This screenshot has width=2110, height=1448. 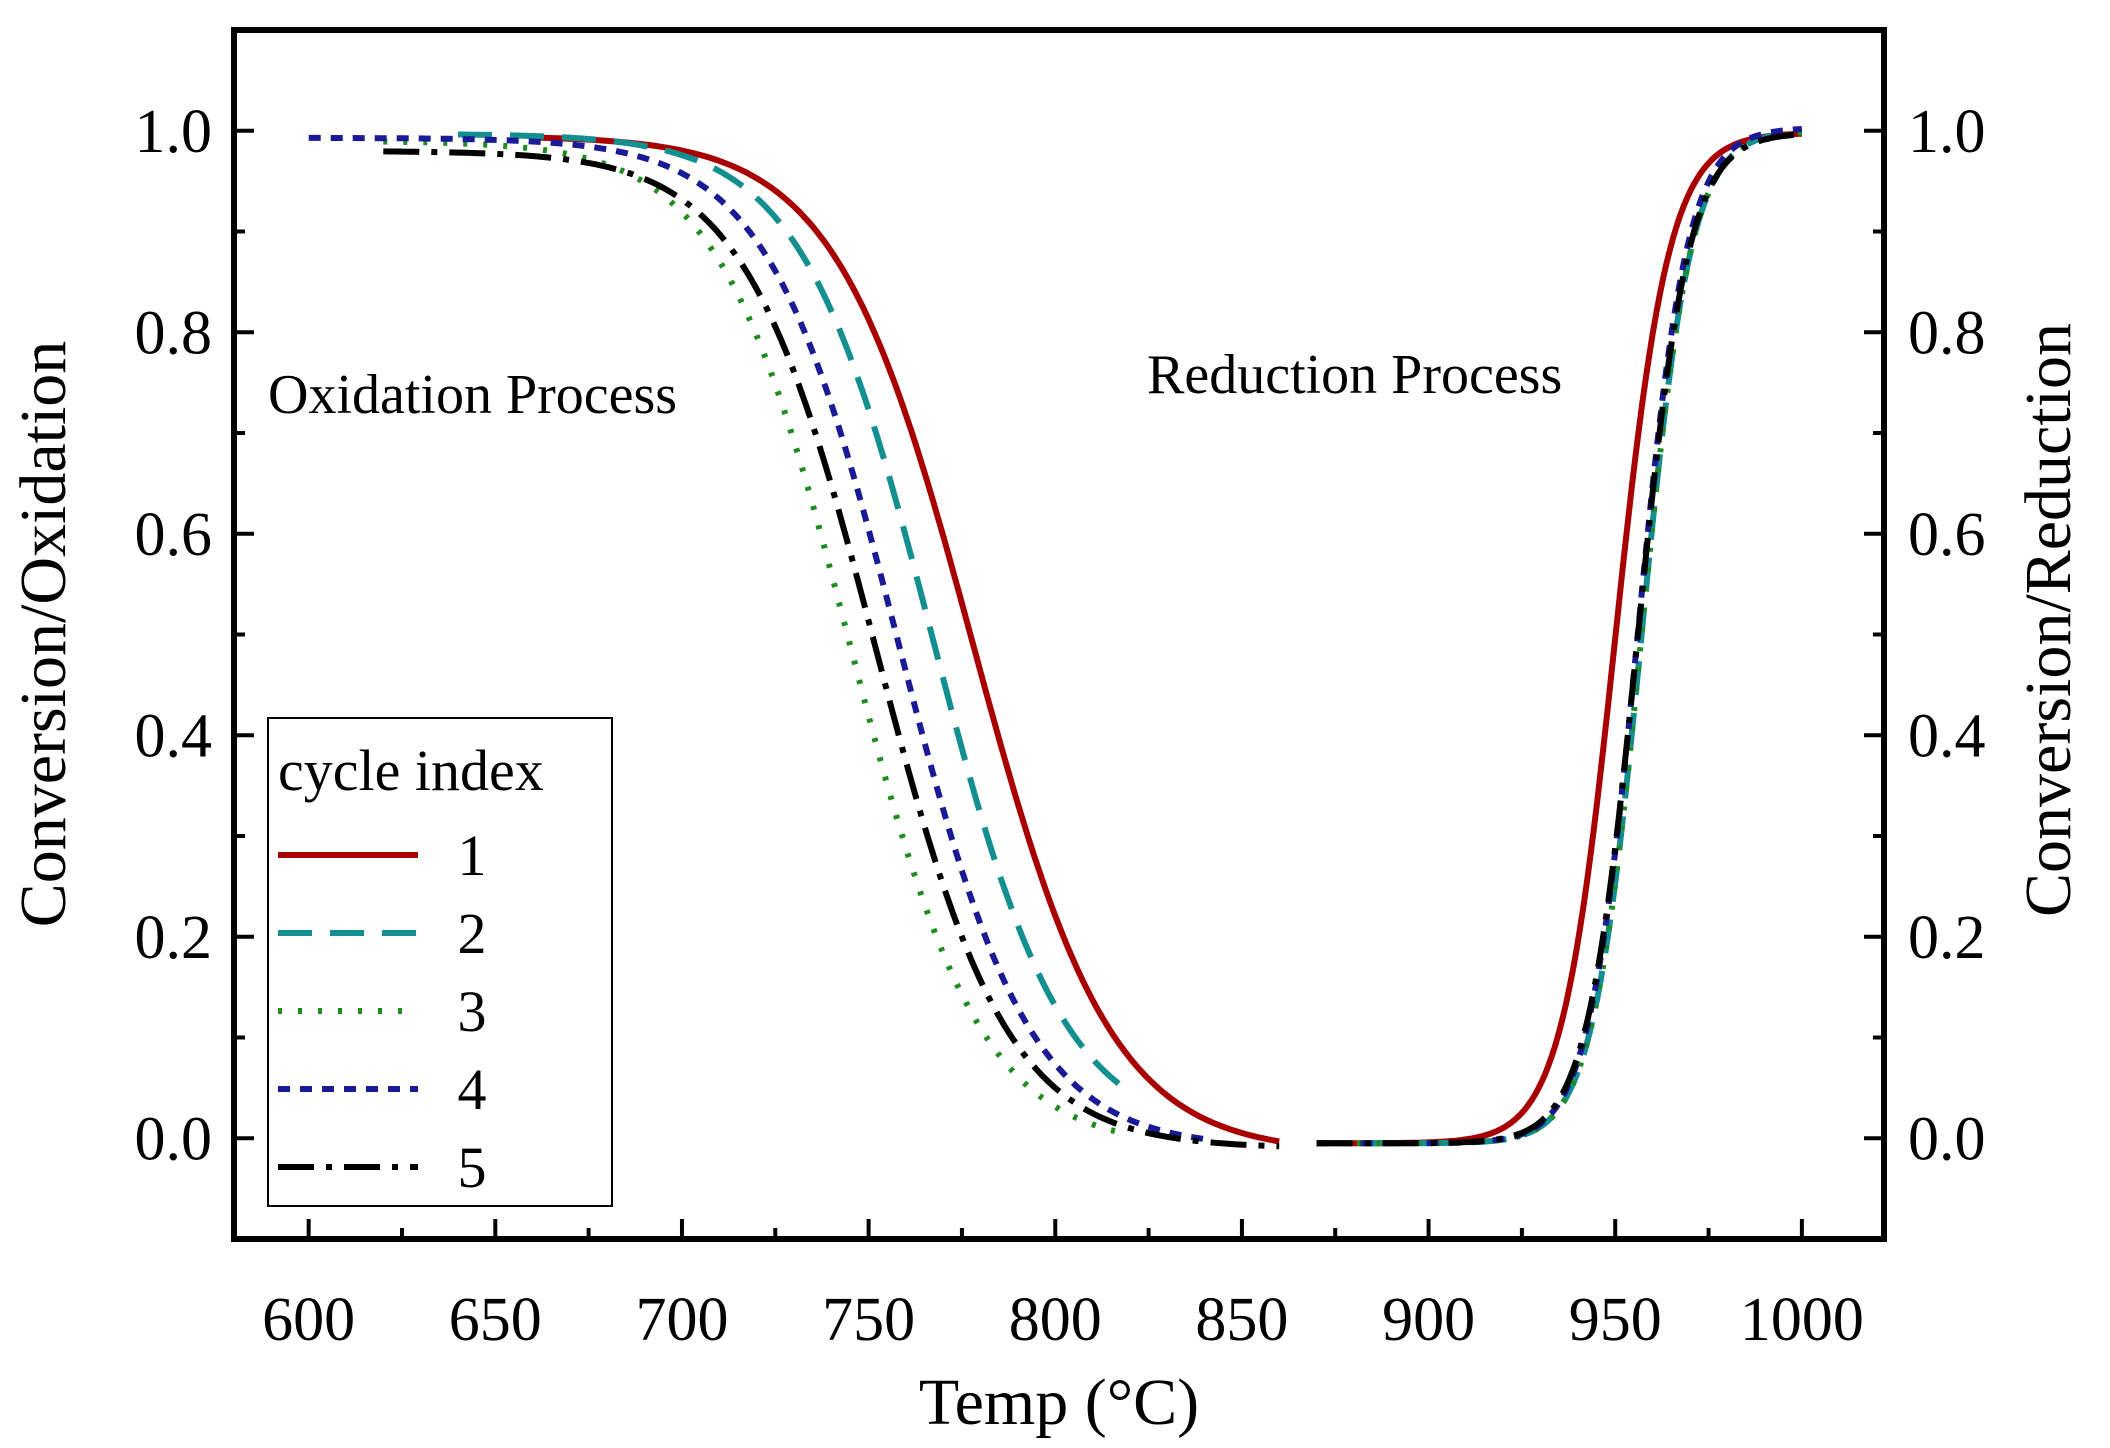 What do you see at coordinates (174, 333) in the screenshot?
I see `y-tick-label-left: 0.8` at bounding box center [174, 333].